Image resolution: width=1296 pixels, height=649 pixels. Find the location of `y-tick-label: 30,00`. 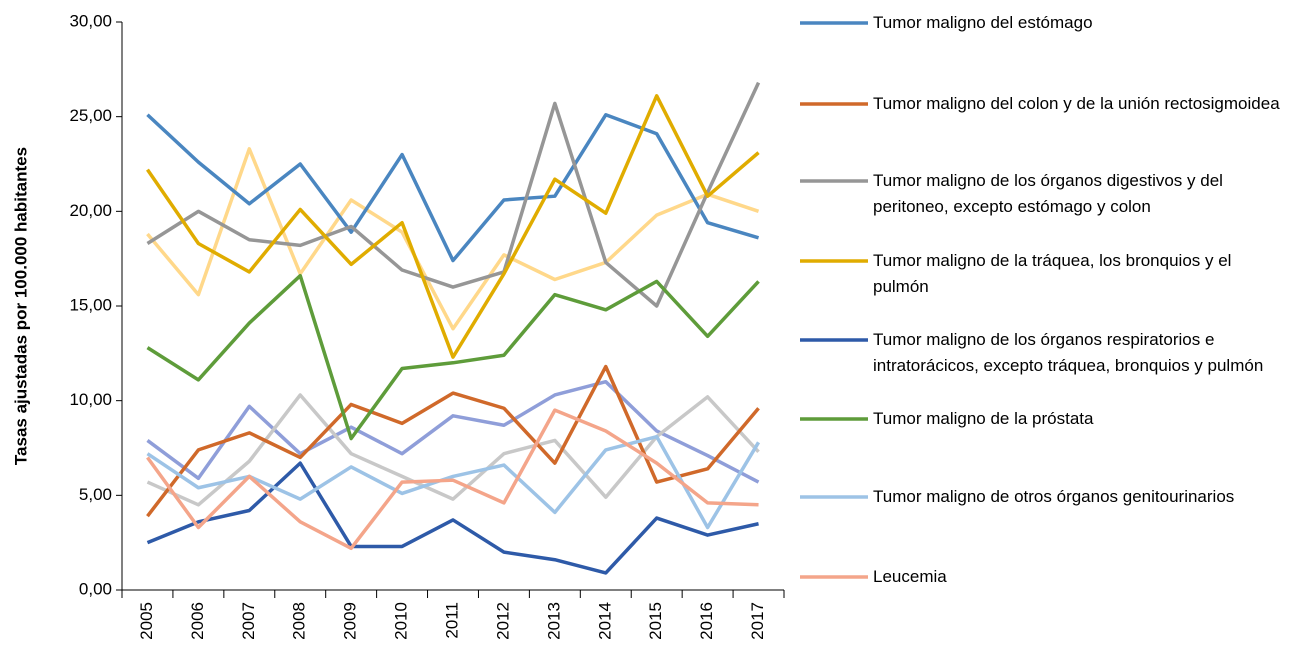

y-tick-label: 30,00 is located at coordinates (90, 20).